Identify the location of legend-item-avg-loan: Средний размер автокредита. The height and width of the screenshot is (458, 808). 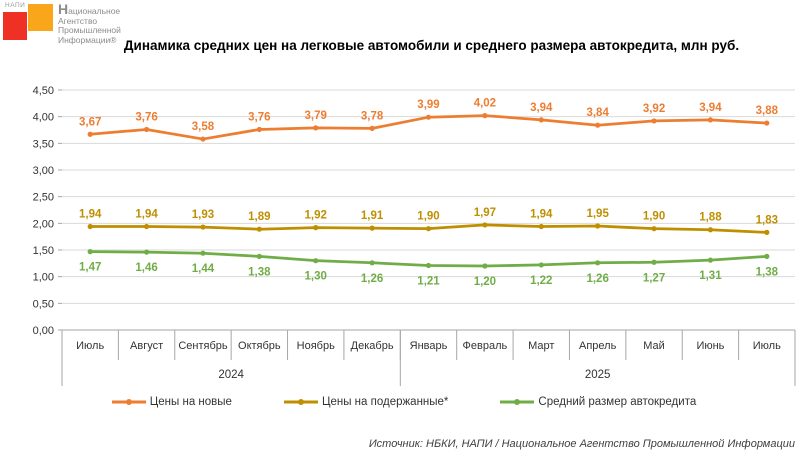
(598, 402).